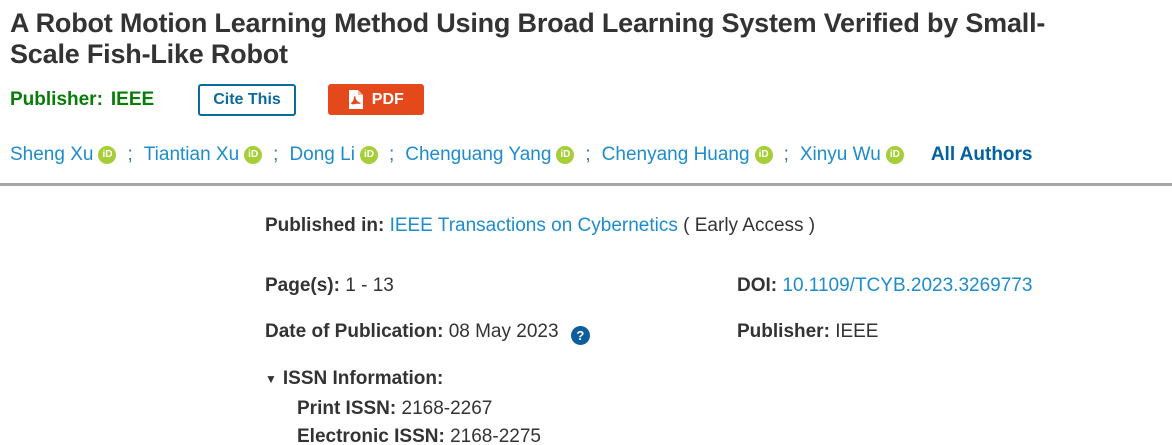  I want to click on author-link: Chenyang Huang iD, so click(687, 155).